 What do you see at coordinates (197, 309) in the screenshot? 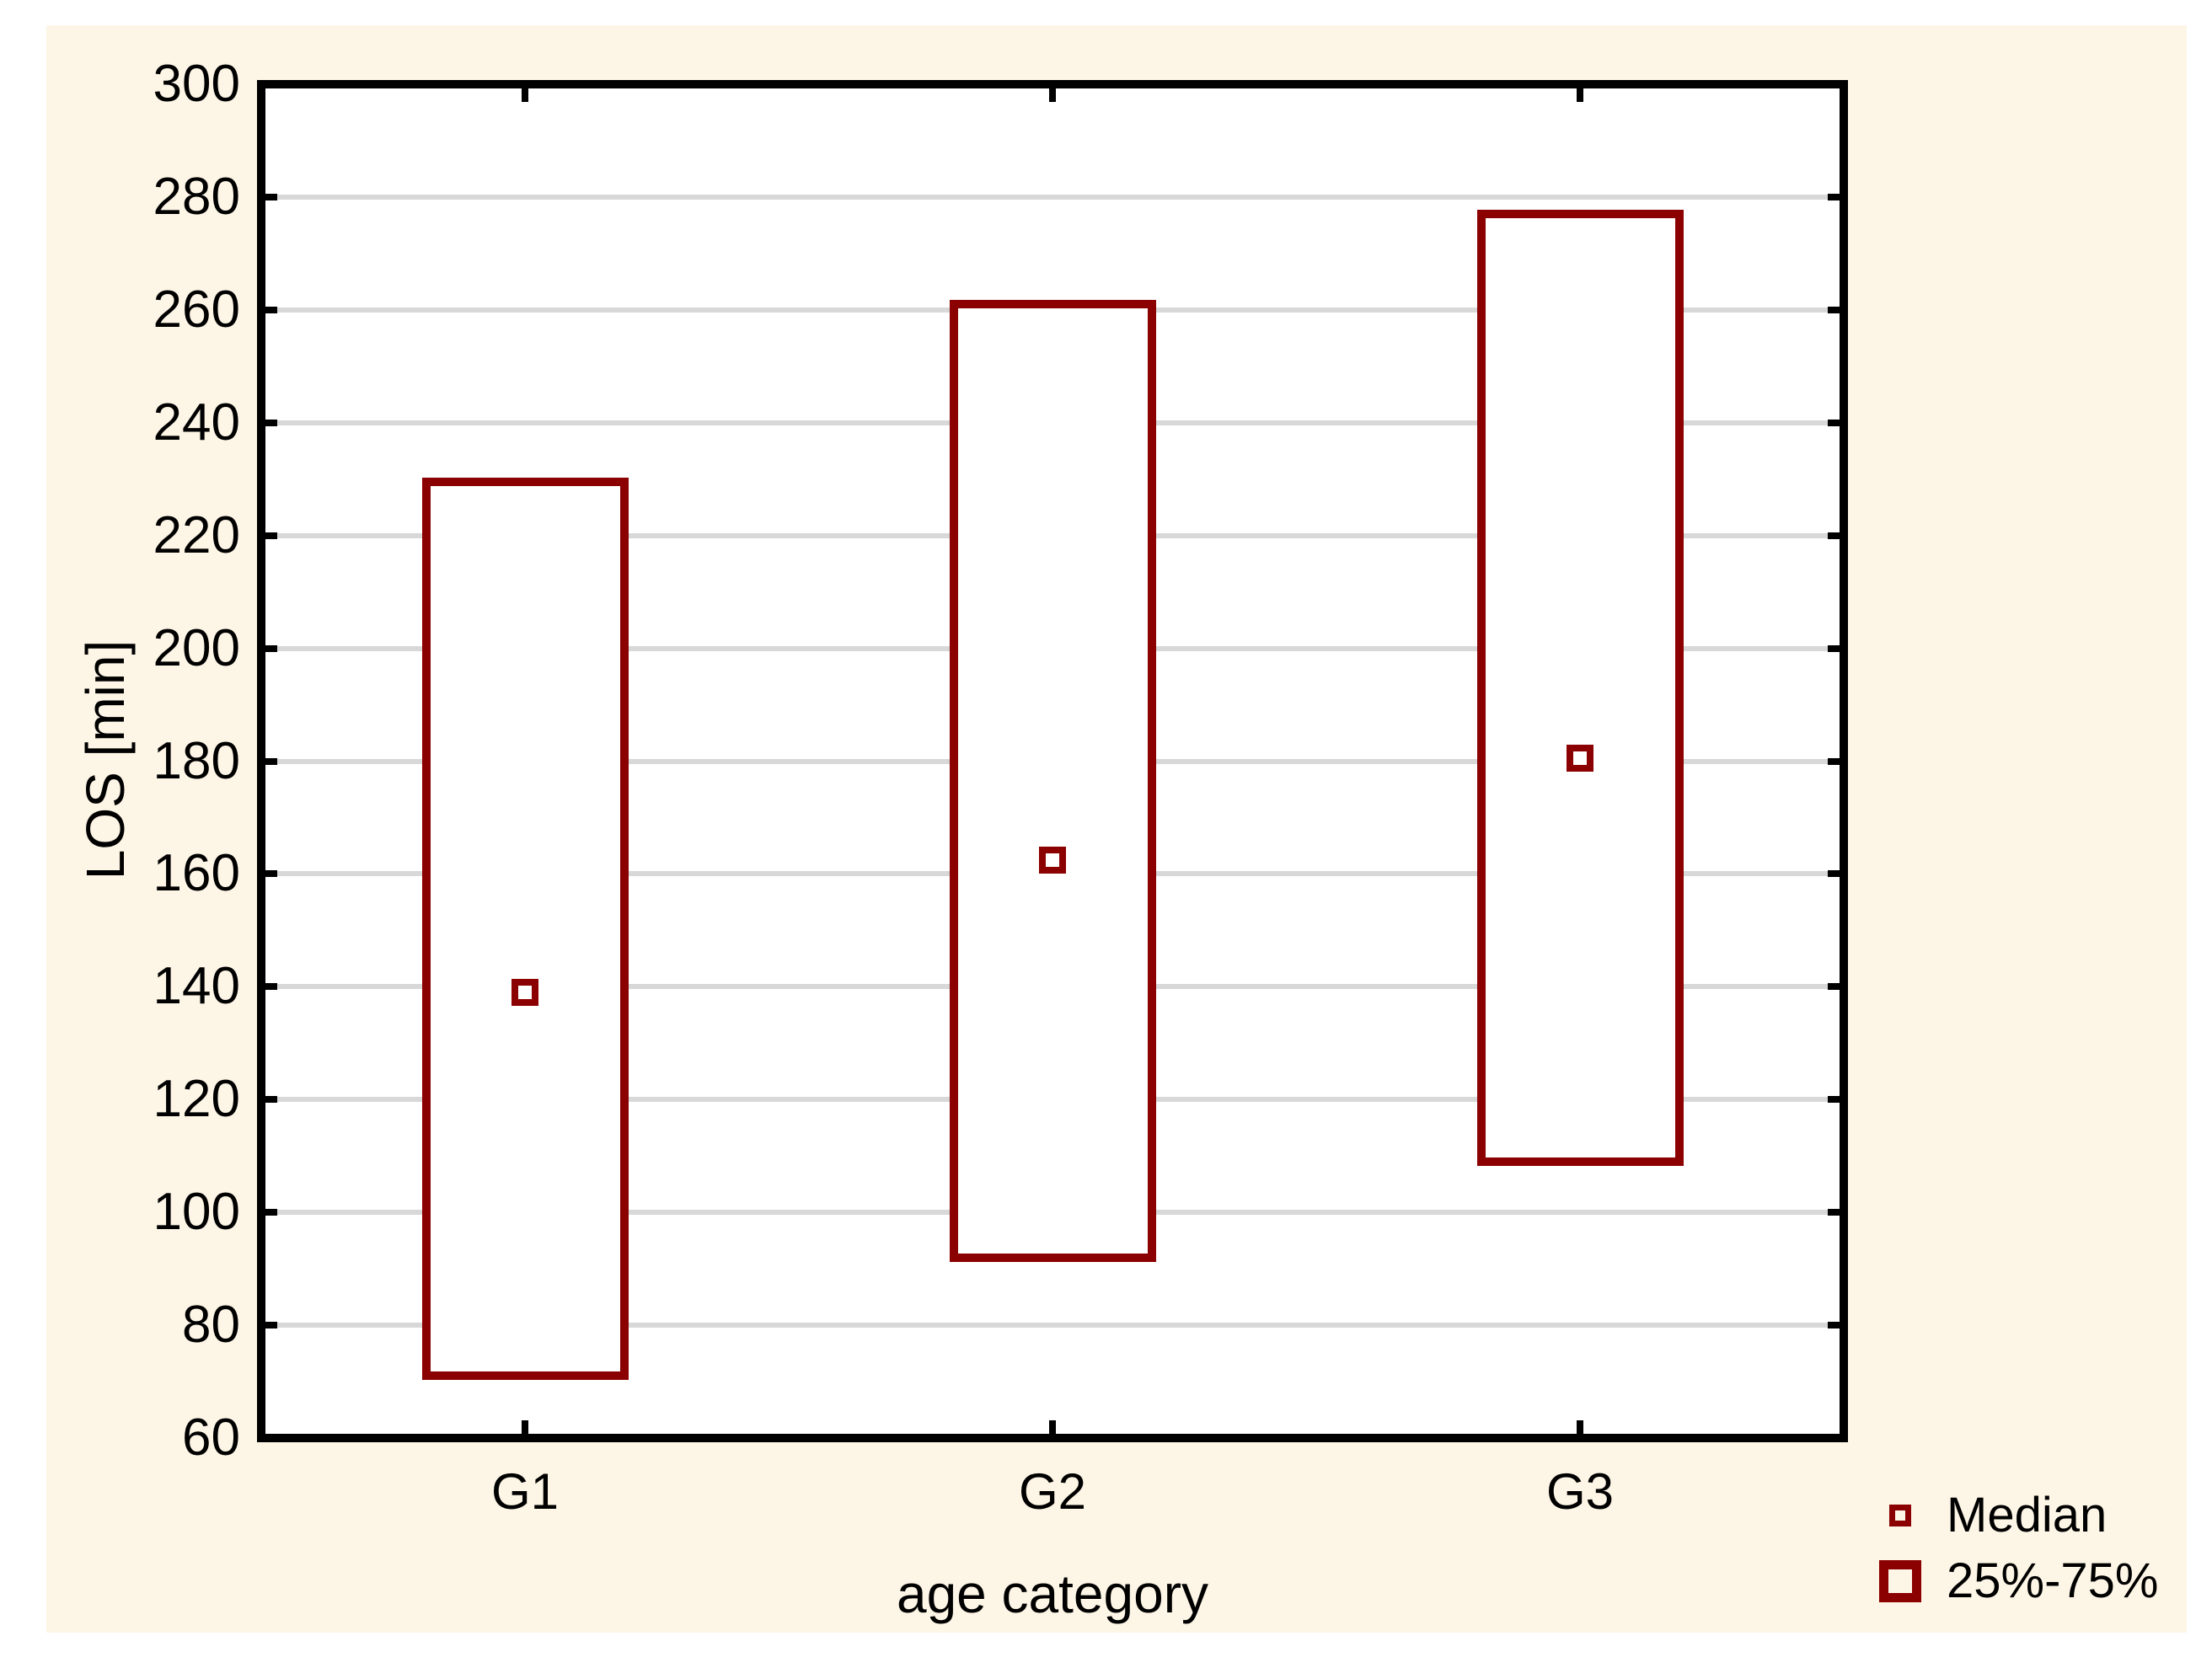
I see `y-tick-label-260: 260` at bounding box center [197, 309].